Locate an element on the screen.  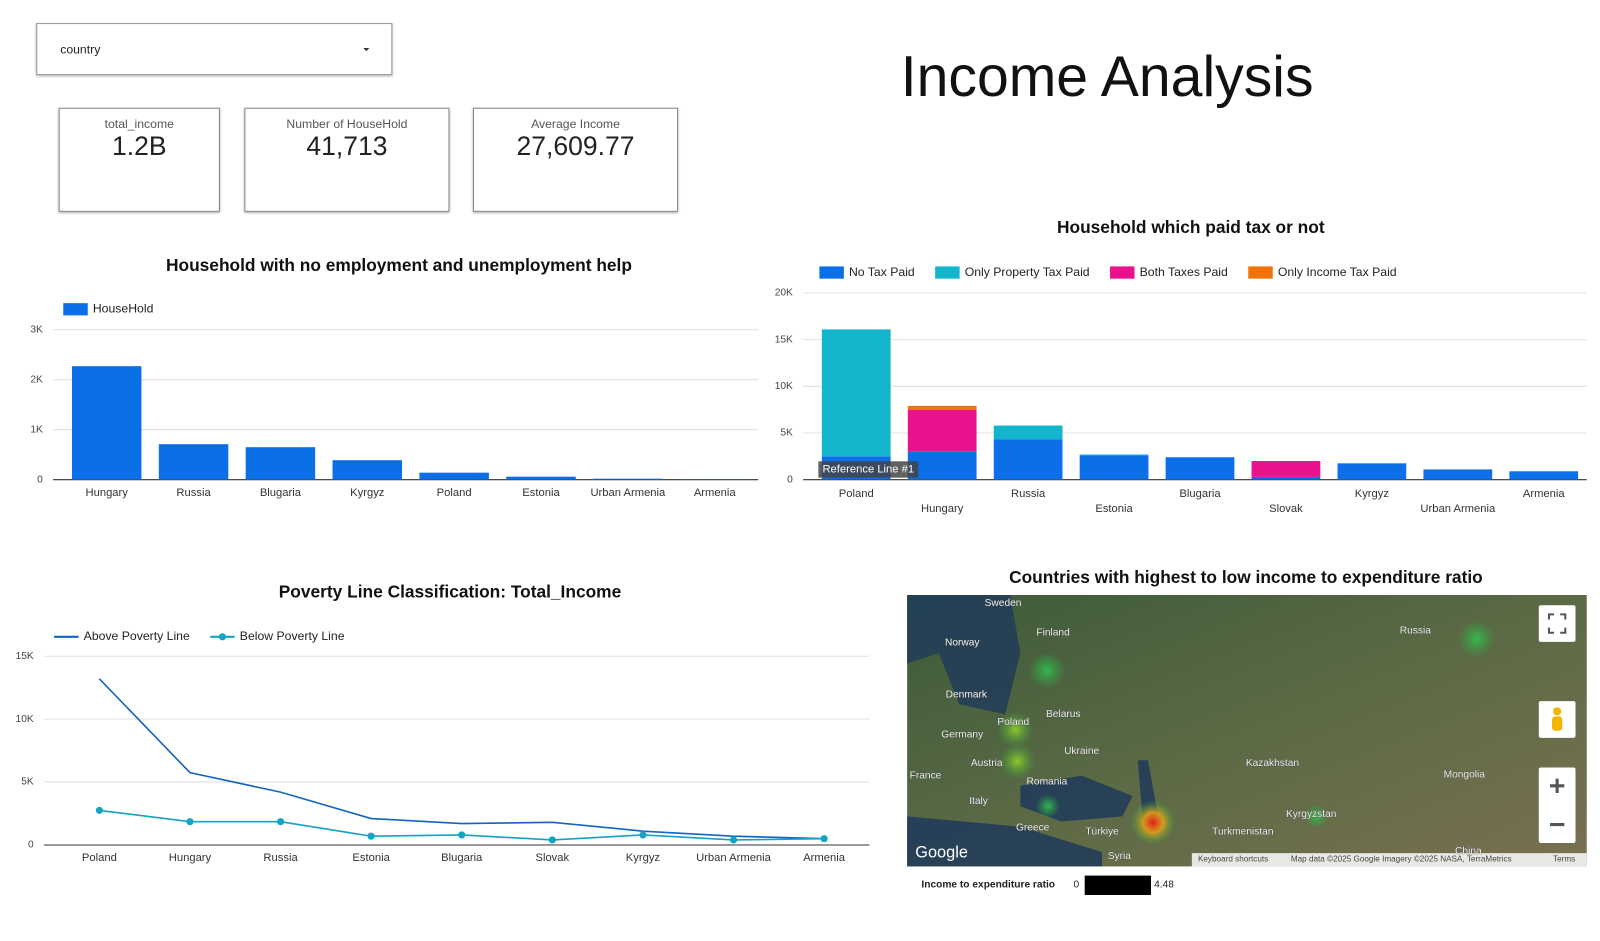
legend-label: No Tax Paid is located at coordinates (882, 272).